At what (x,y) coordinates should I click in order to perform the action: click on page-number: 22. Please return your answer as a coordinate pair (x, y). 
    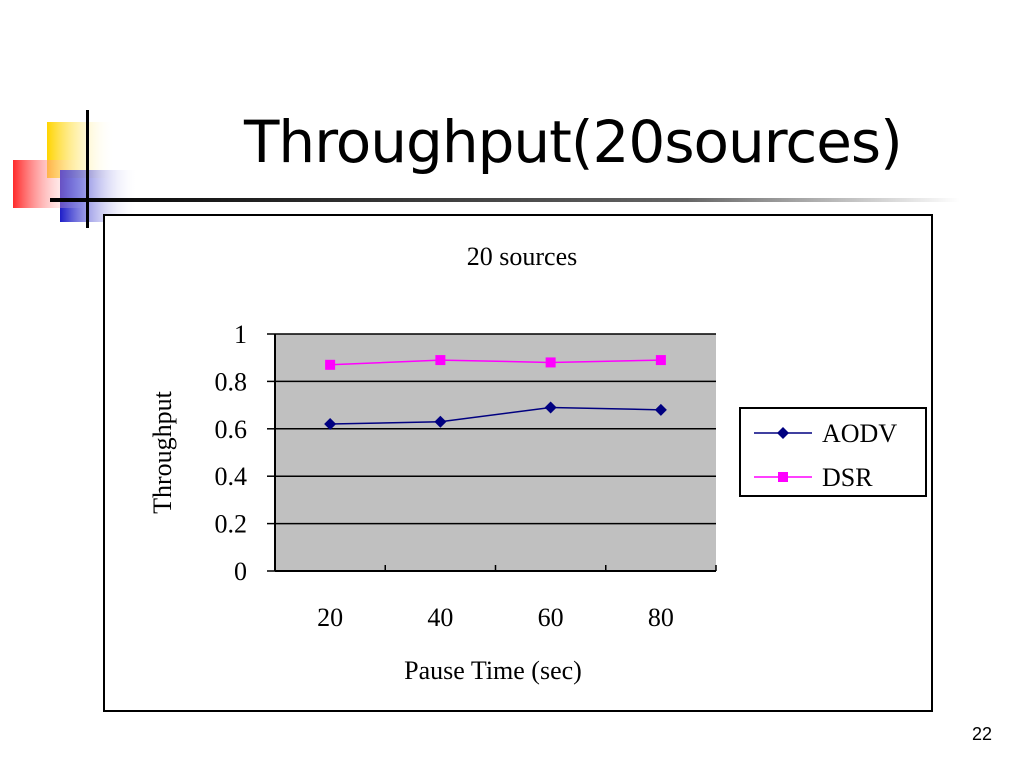
    Looking at the image, I should click on (981, 734).